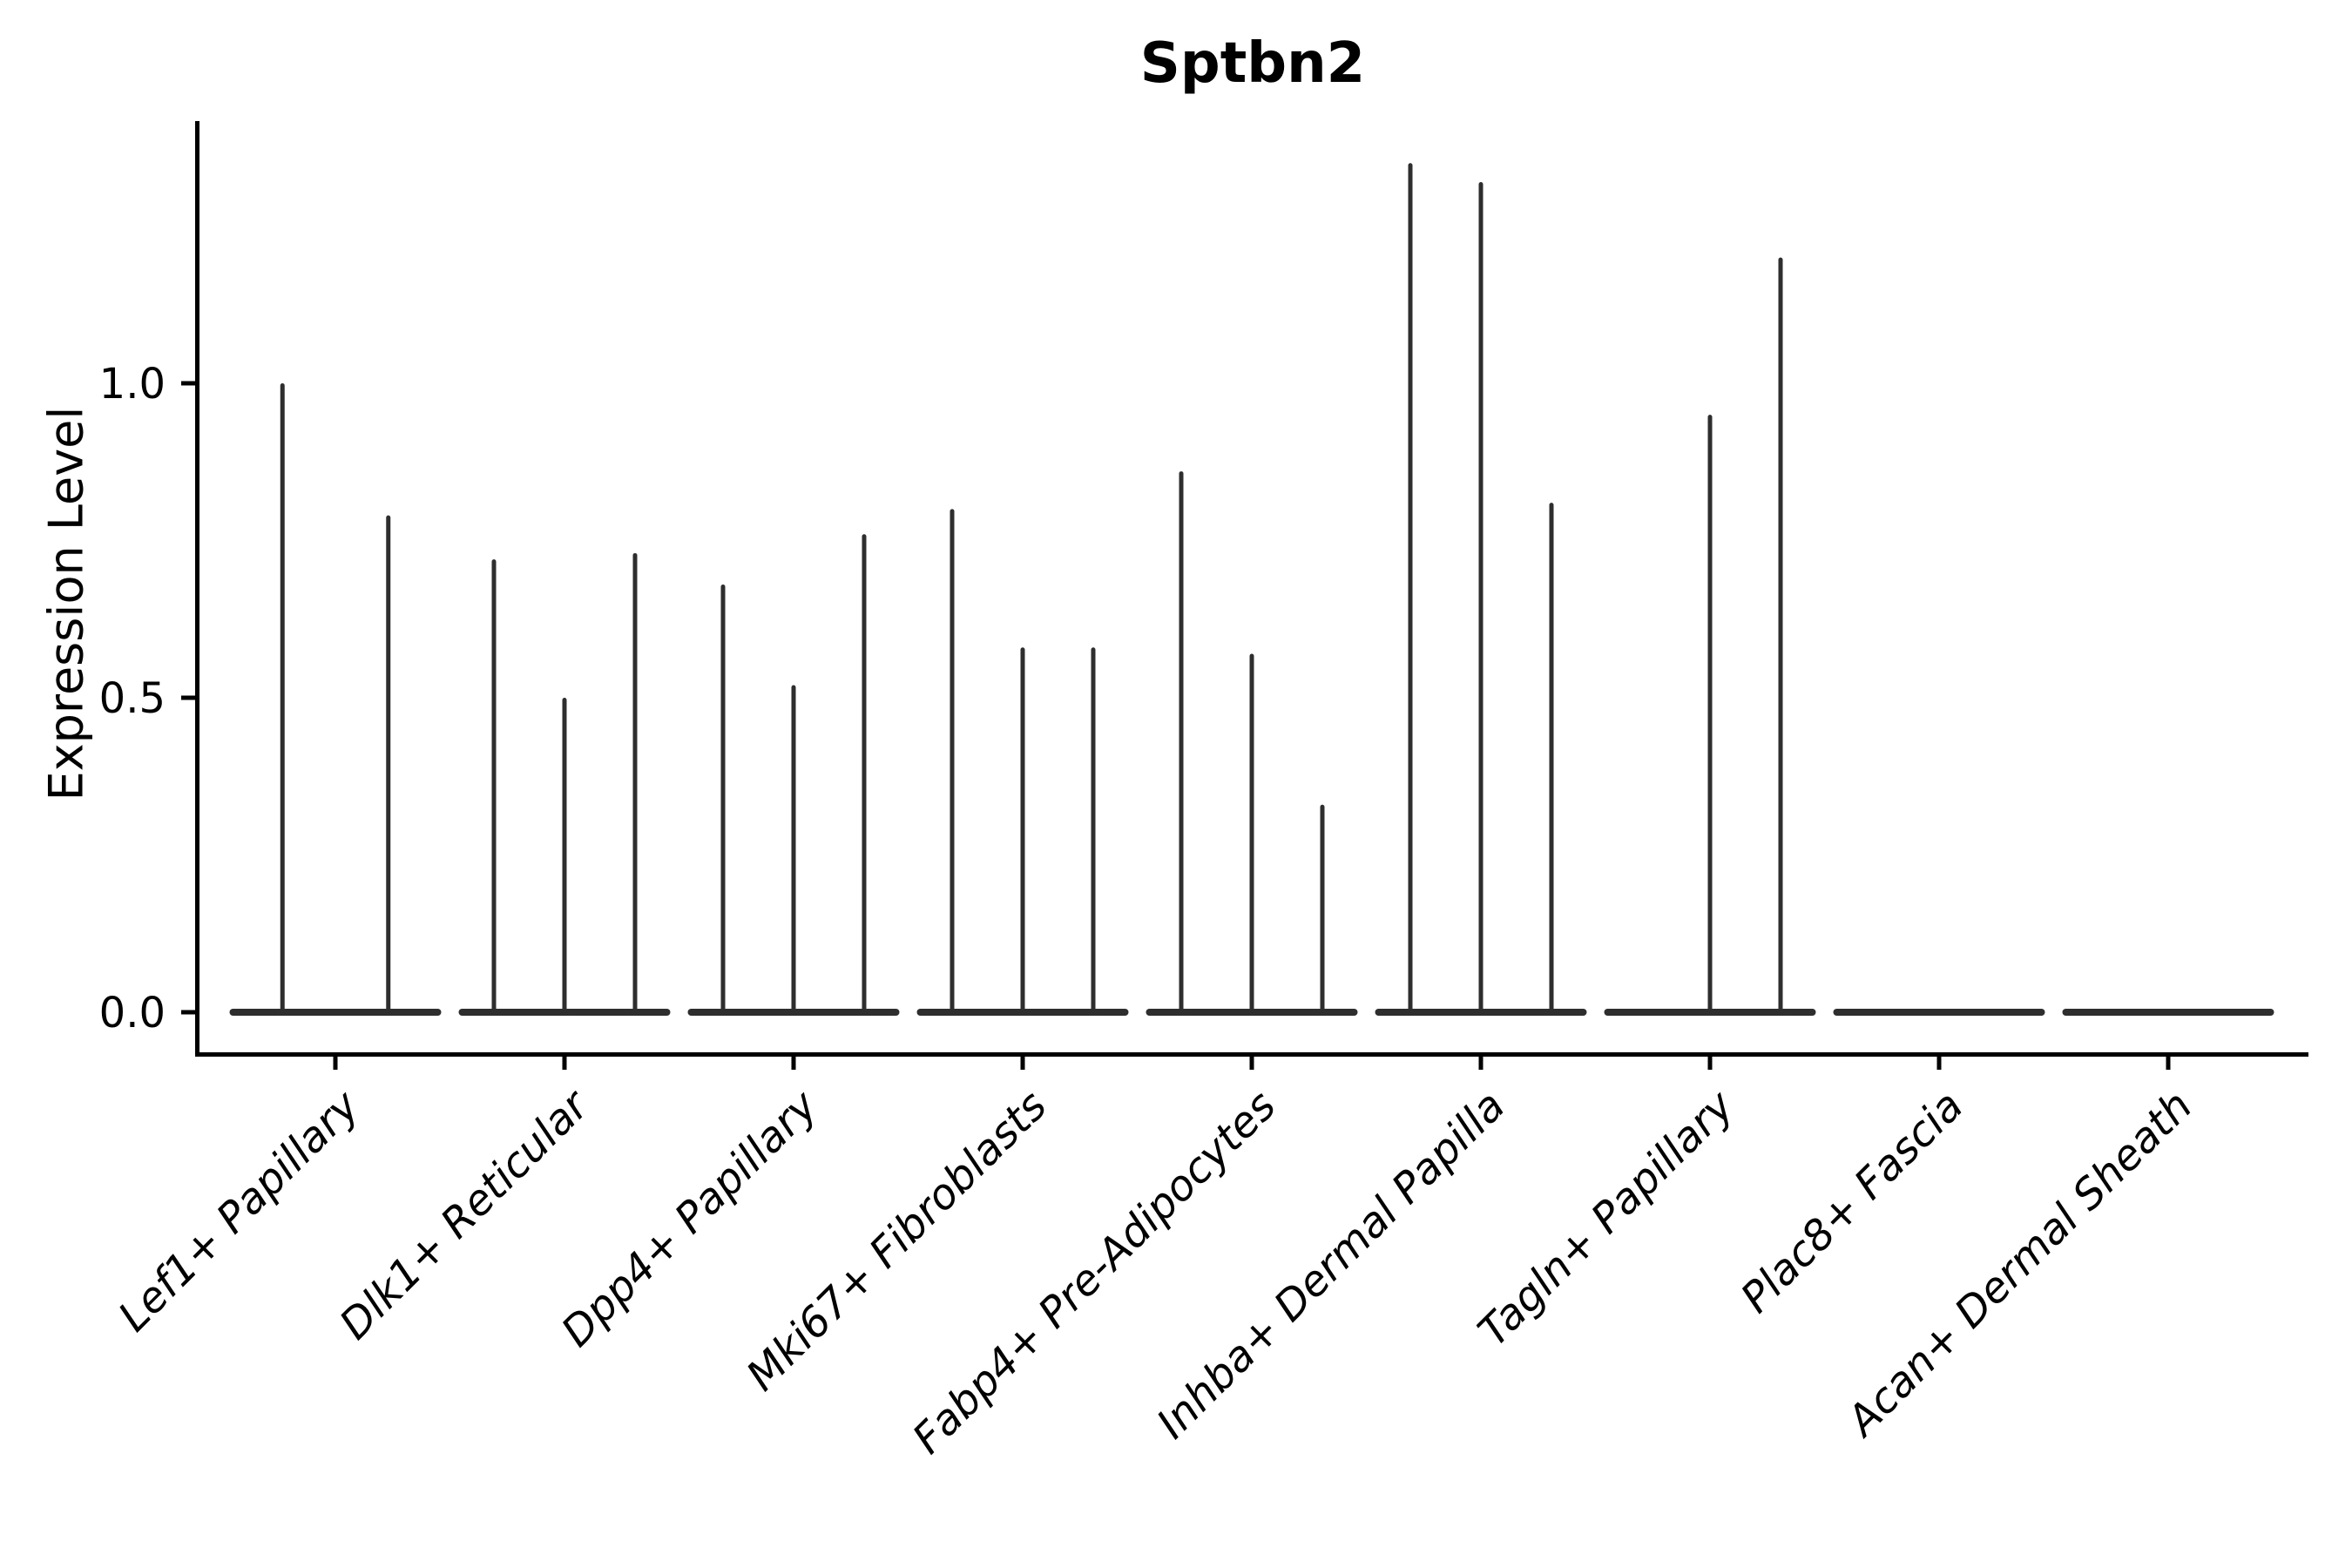 The height and width of the screenshot is (1568, 2352). What do you see at coordinates (1852, 1201) in the screenshot?
I see `x-tick-label: Plac8+ Fascia` at bounding box center [1852, 1201].